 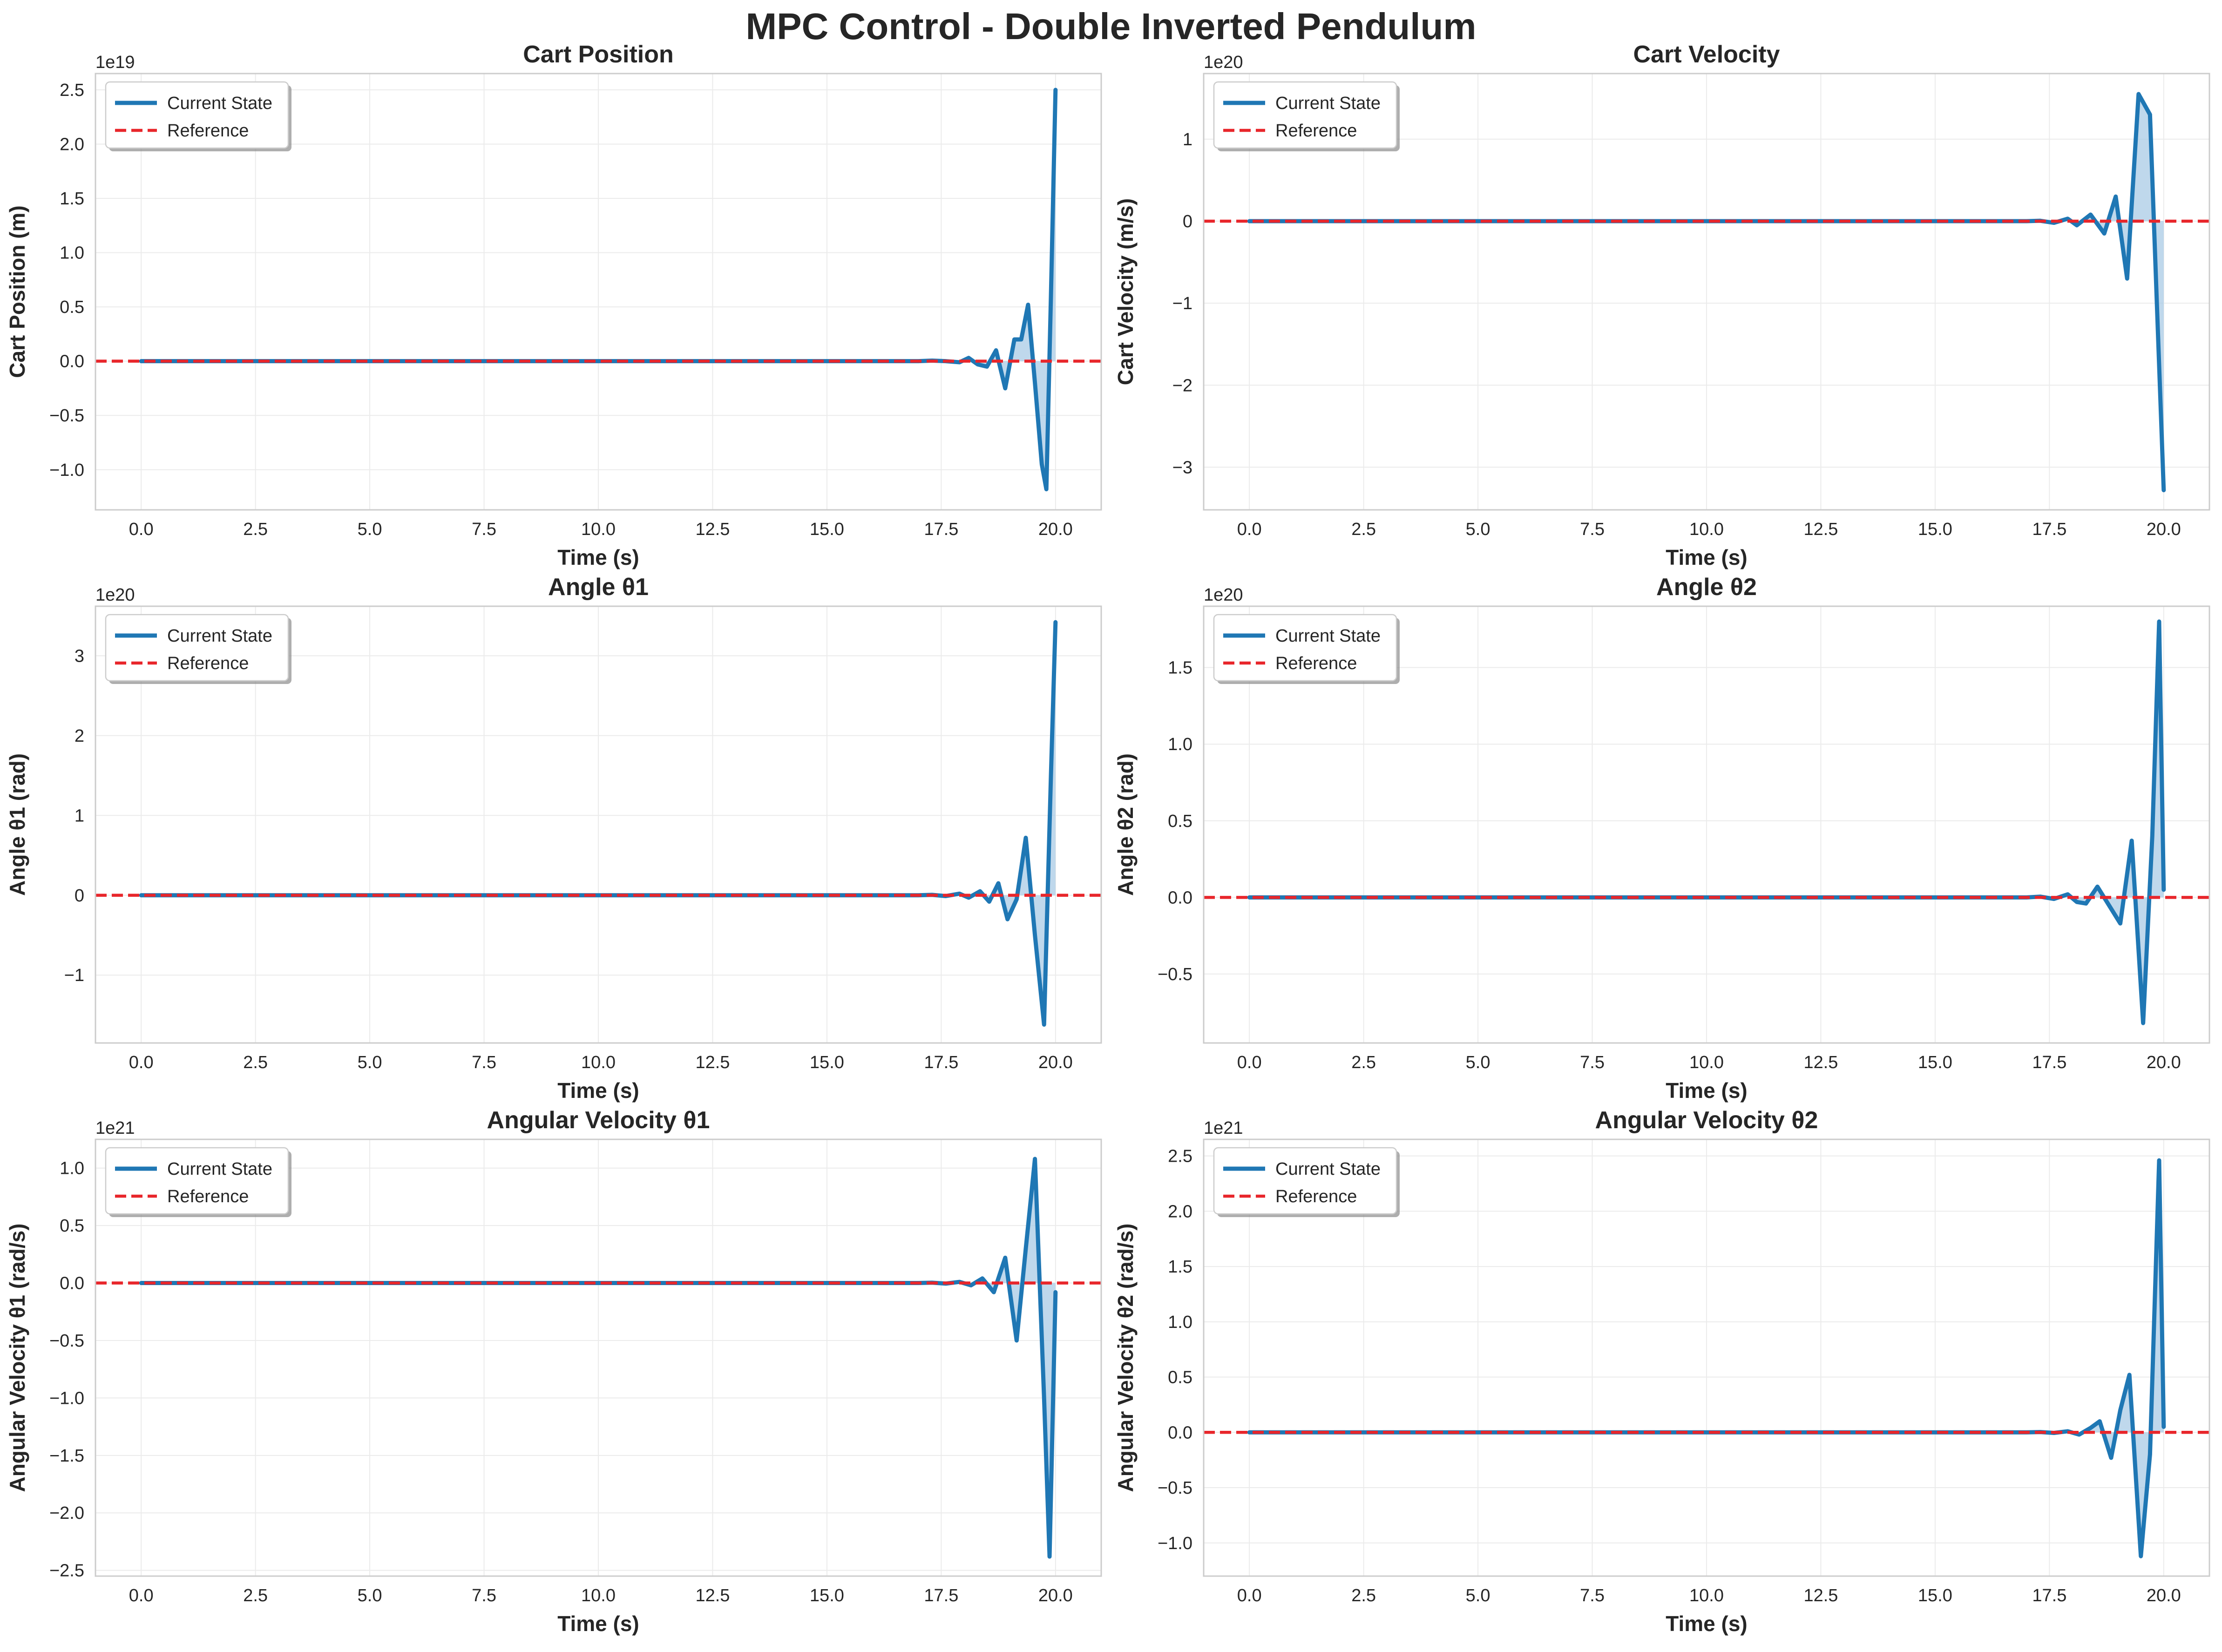 I want to click on figure-suptitle: MPC Control - Double Inverted Pendulum, so click(x=1112, y=26).